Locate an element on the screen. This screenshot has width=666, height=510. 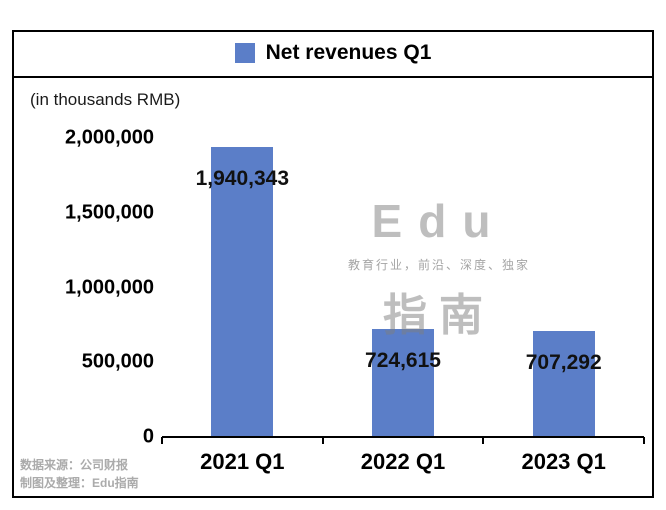
bar-value-label: 724,615 is located at coordinates (403, 360).